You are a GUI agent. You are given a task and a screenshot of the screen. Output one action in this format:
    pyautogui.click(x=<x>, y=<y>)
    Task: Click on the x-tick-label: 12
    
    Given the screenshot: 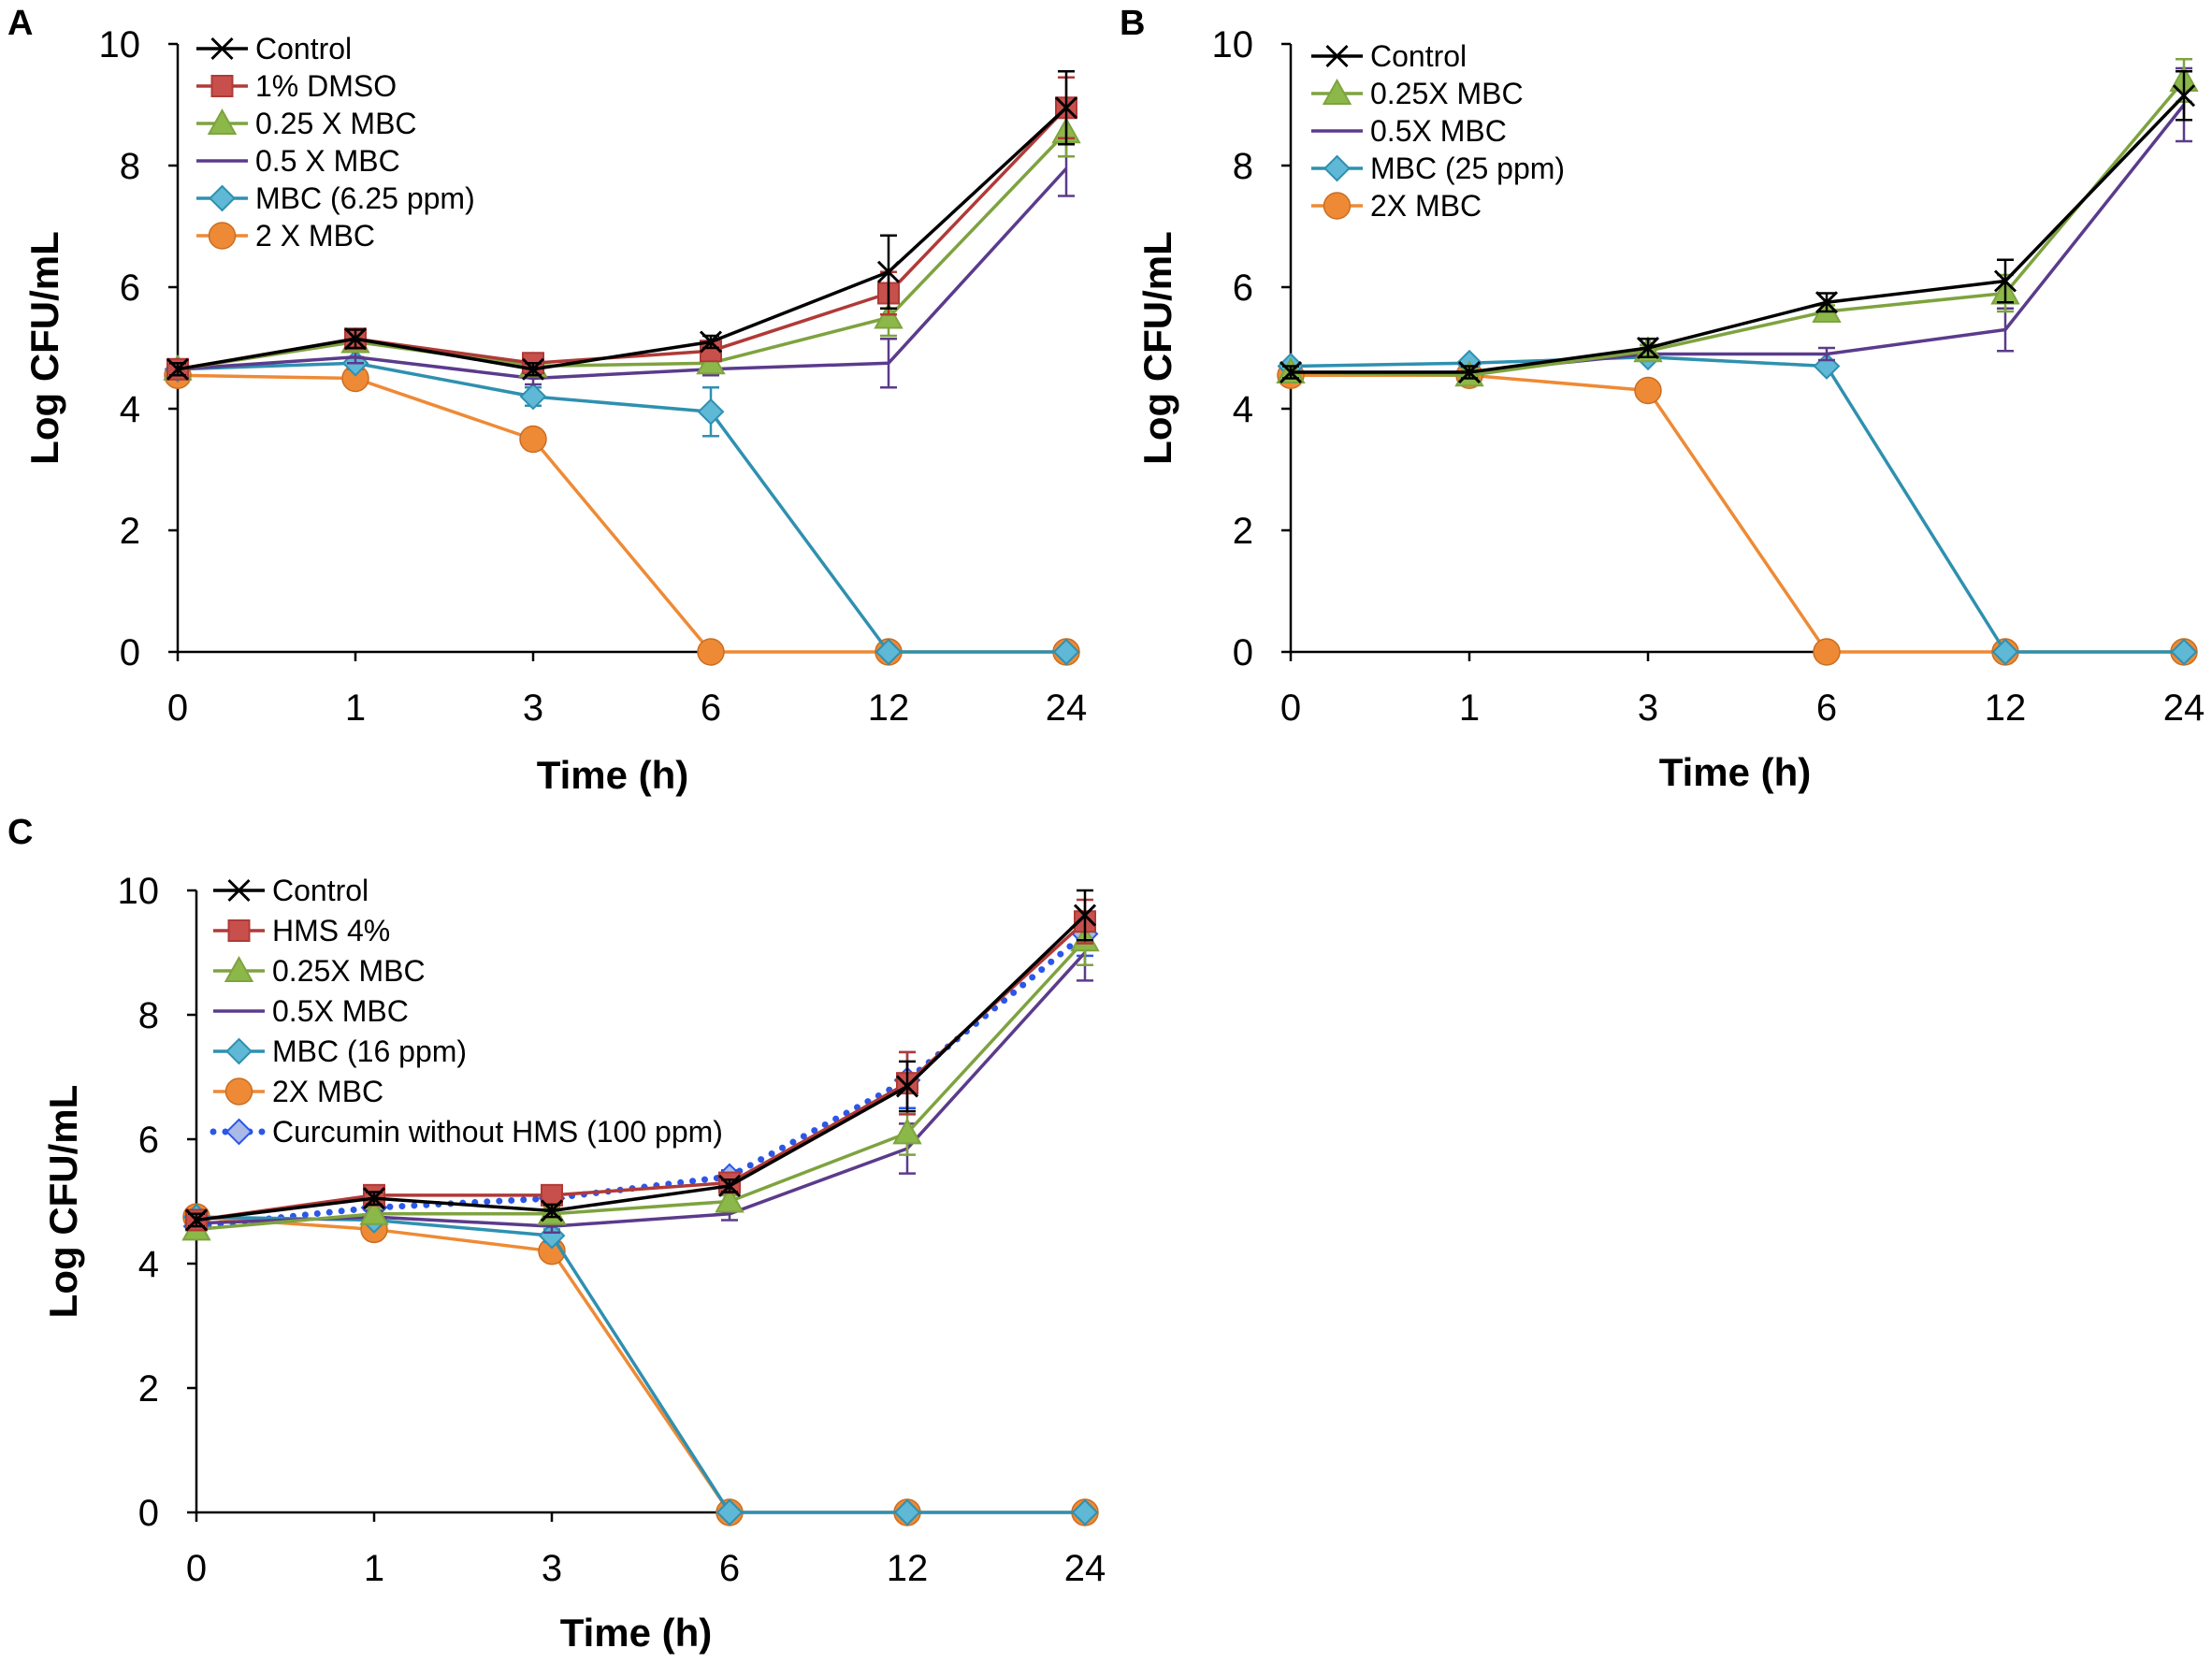 What is the action you would take?
    pyautogui.click(x=889, y=708)
    